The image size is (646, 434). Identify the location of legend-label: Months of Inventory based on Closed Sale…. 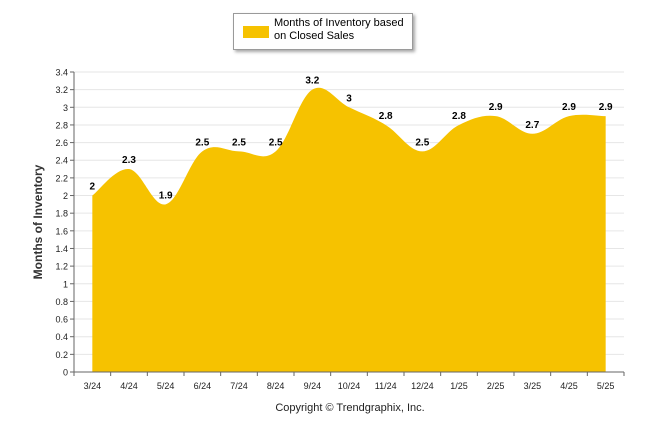
(339, 29).